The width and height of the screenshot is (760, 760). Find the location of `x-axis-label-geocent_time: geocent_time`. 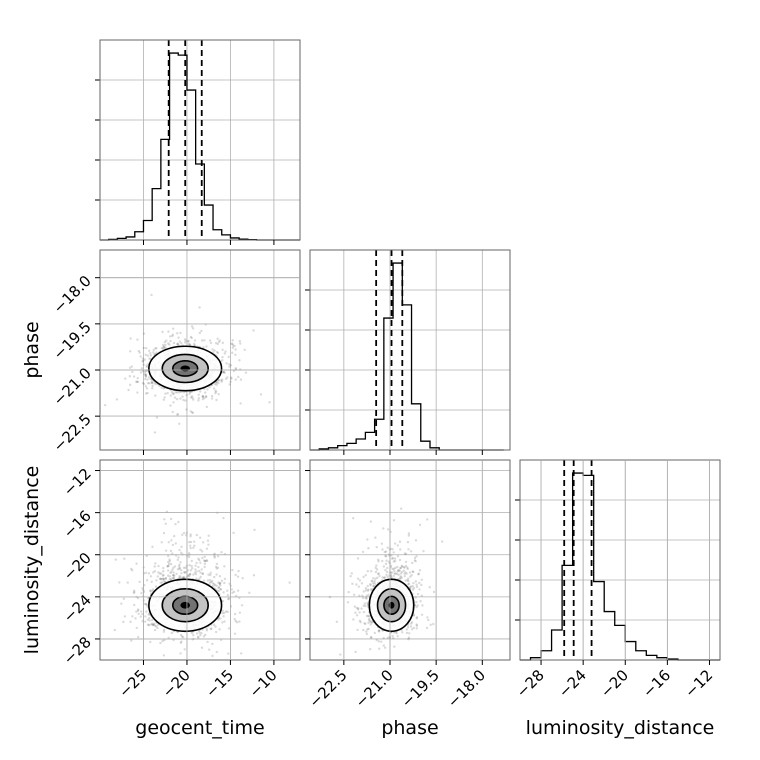

x-axis-label-geocent_time: geocent_time is located at coordinates (199, 728).